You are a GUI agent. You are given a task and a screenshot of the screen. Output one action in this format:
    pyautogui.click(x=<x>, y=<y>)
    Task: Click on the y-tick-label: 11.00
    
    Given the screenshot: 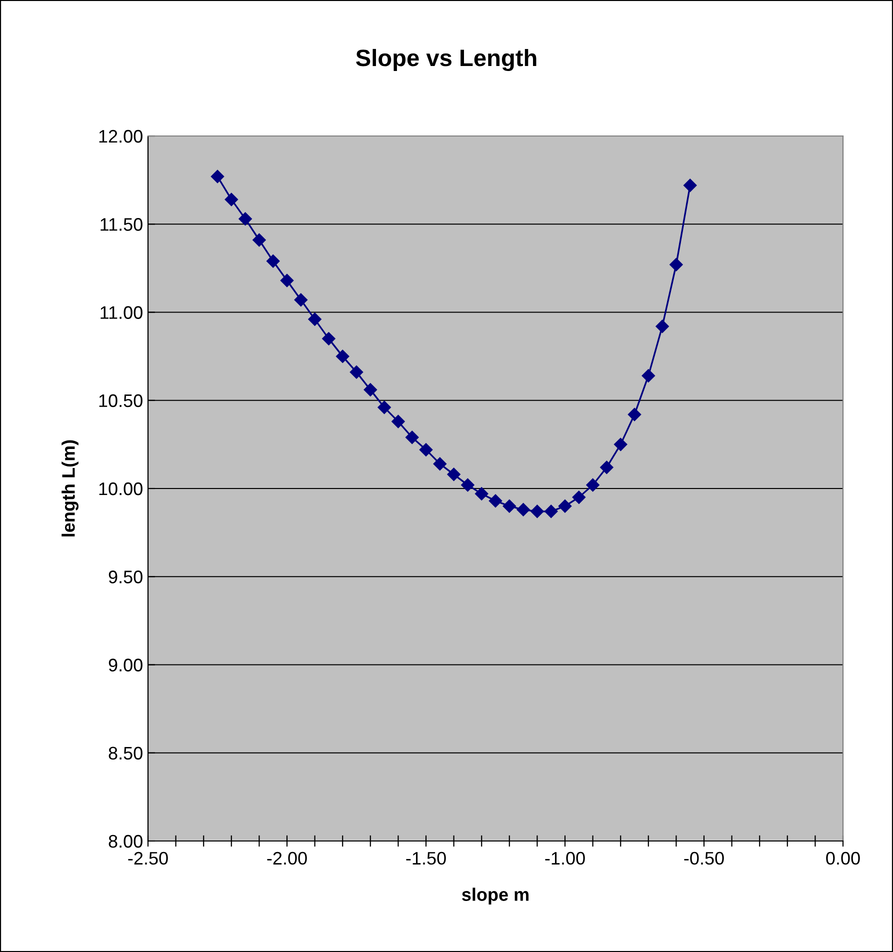 What is the action you would take?
    pyautogui.click(x=121, y=312)
    